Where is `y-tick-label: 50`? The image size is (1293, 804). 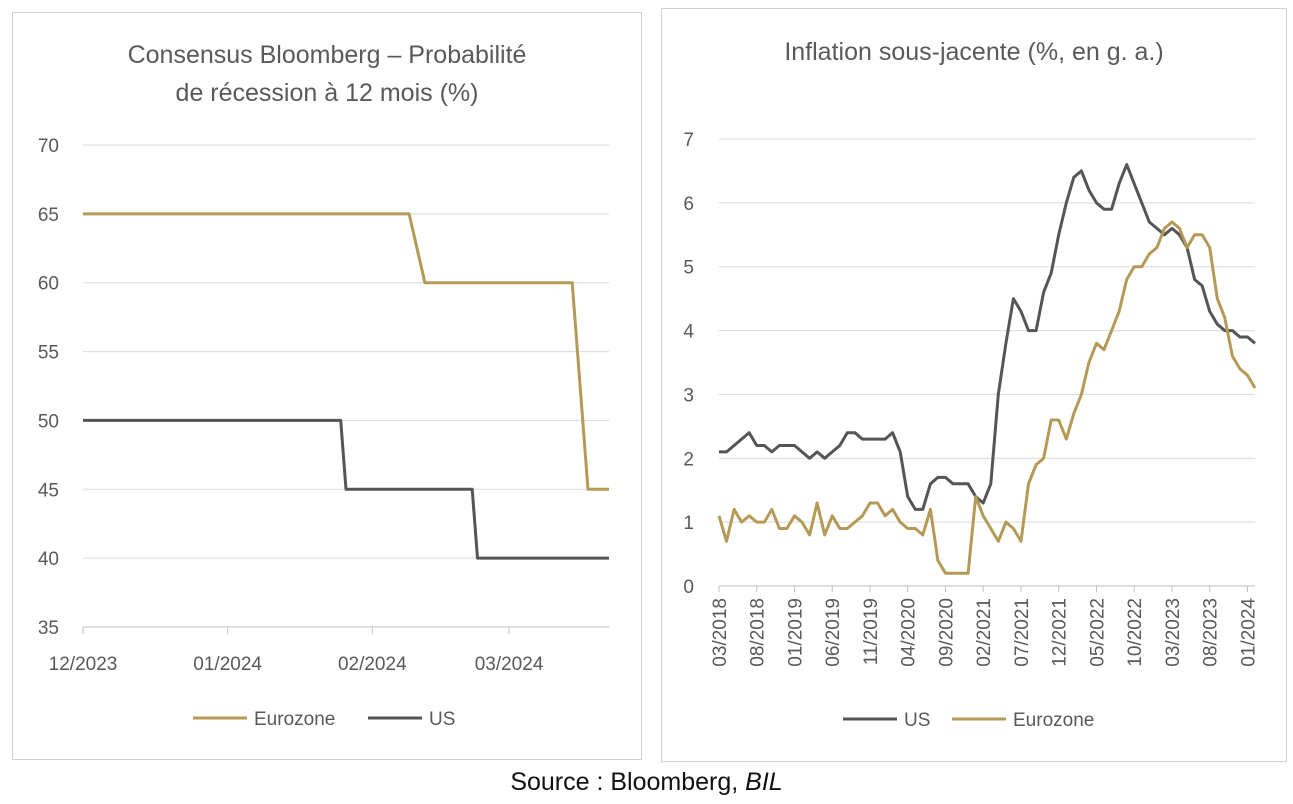
y-tick-label: 50 is located at coordinates (48, 421).